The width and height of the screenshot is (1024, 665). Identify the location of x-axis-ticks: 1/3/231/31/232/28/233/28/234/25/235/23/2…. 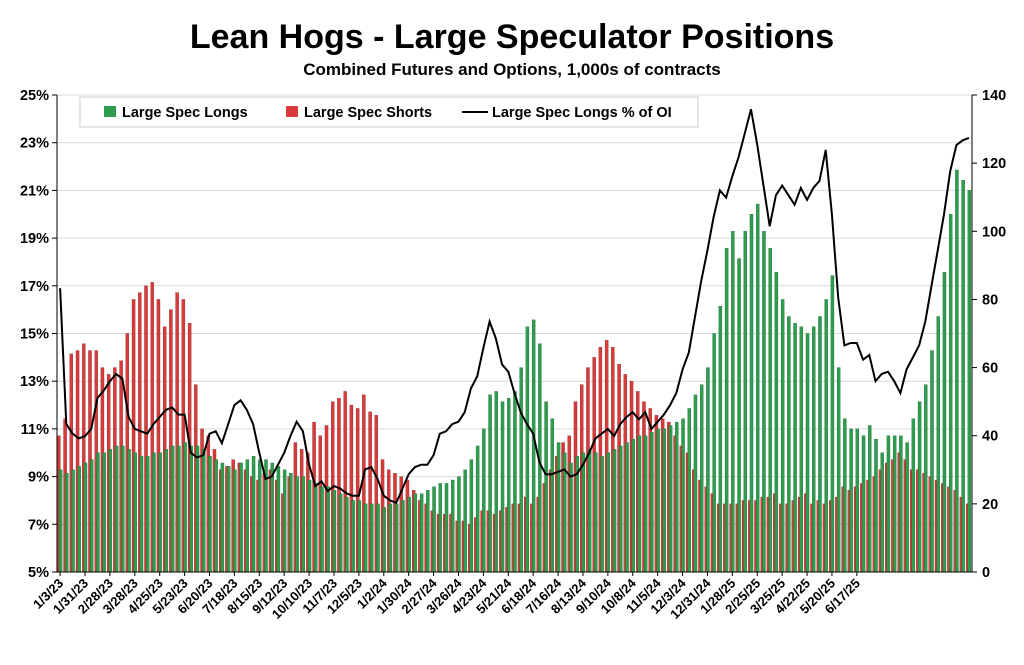
(446, 597).